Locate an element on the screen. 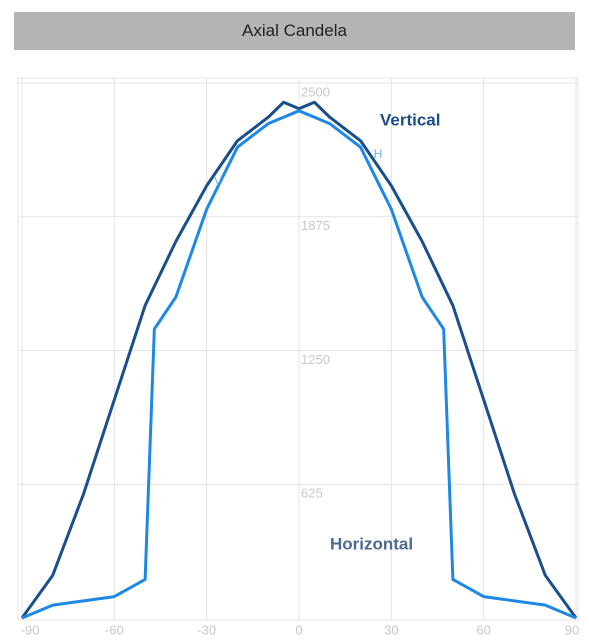  x-tick-label: -60 is located at coordinates (114, 629).